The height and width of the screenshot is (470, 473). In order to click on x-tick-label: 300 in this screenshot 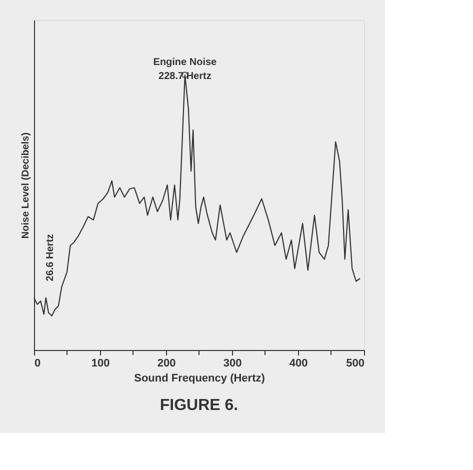, I will do `click(232, 364)`.